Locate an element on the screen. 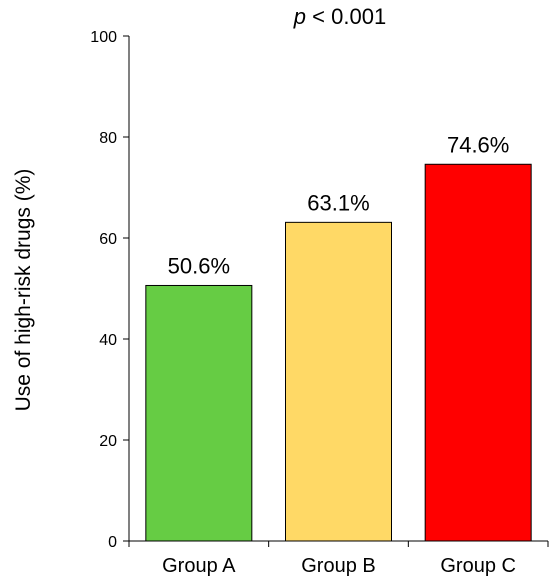 The width and height of the screenshot is (550, 585). y-axis-ticks: 0 20 40 60 80 100 is located at coordinates (109, 290).